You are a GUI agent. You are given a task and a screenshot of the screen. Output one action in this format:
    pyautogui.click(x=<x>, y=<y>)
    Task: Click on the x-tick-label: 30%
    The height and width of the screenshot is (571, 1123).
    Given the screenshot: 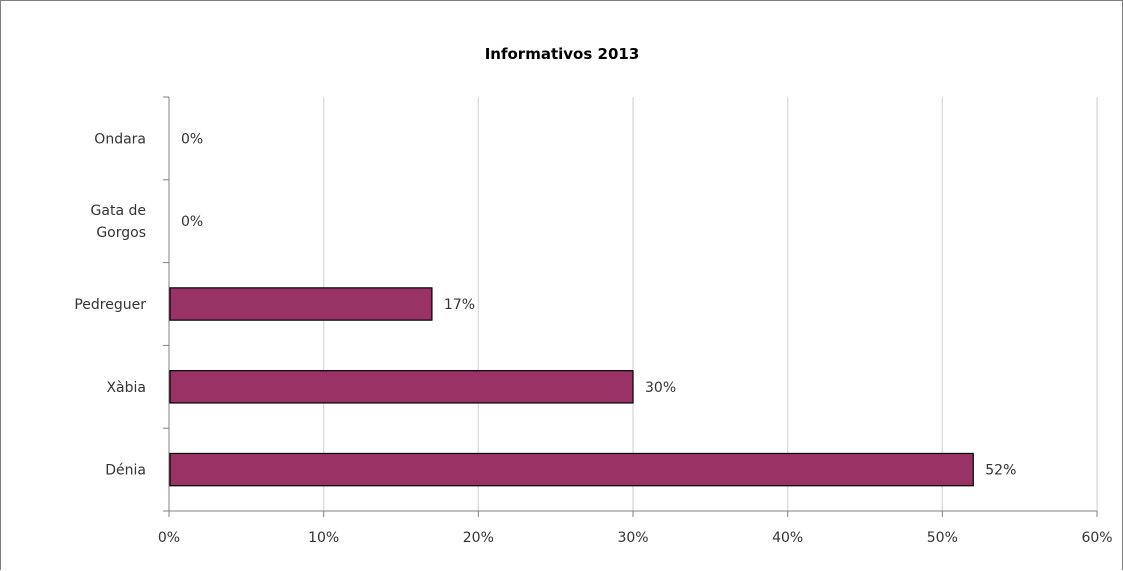 What is the action you would take?
    pyautogui.click(x=632, y=538)
    